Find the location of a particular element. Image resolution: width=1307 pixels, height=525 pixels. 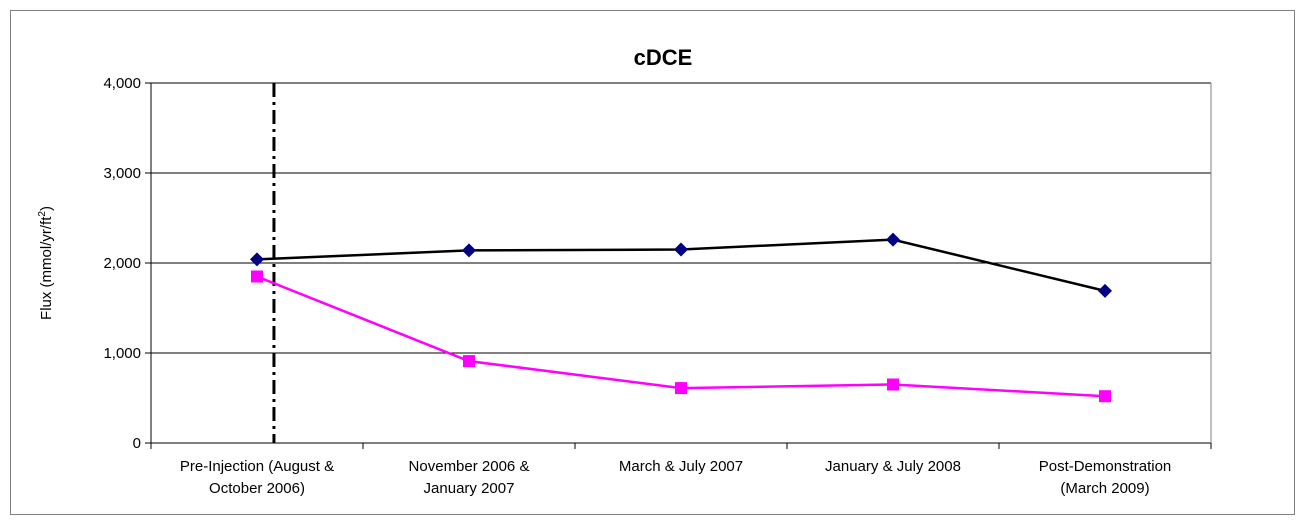

y-axis-title: Flux (mmol/yr/ft2) is located at coordinates (46, 263).